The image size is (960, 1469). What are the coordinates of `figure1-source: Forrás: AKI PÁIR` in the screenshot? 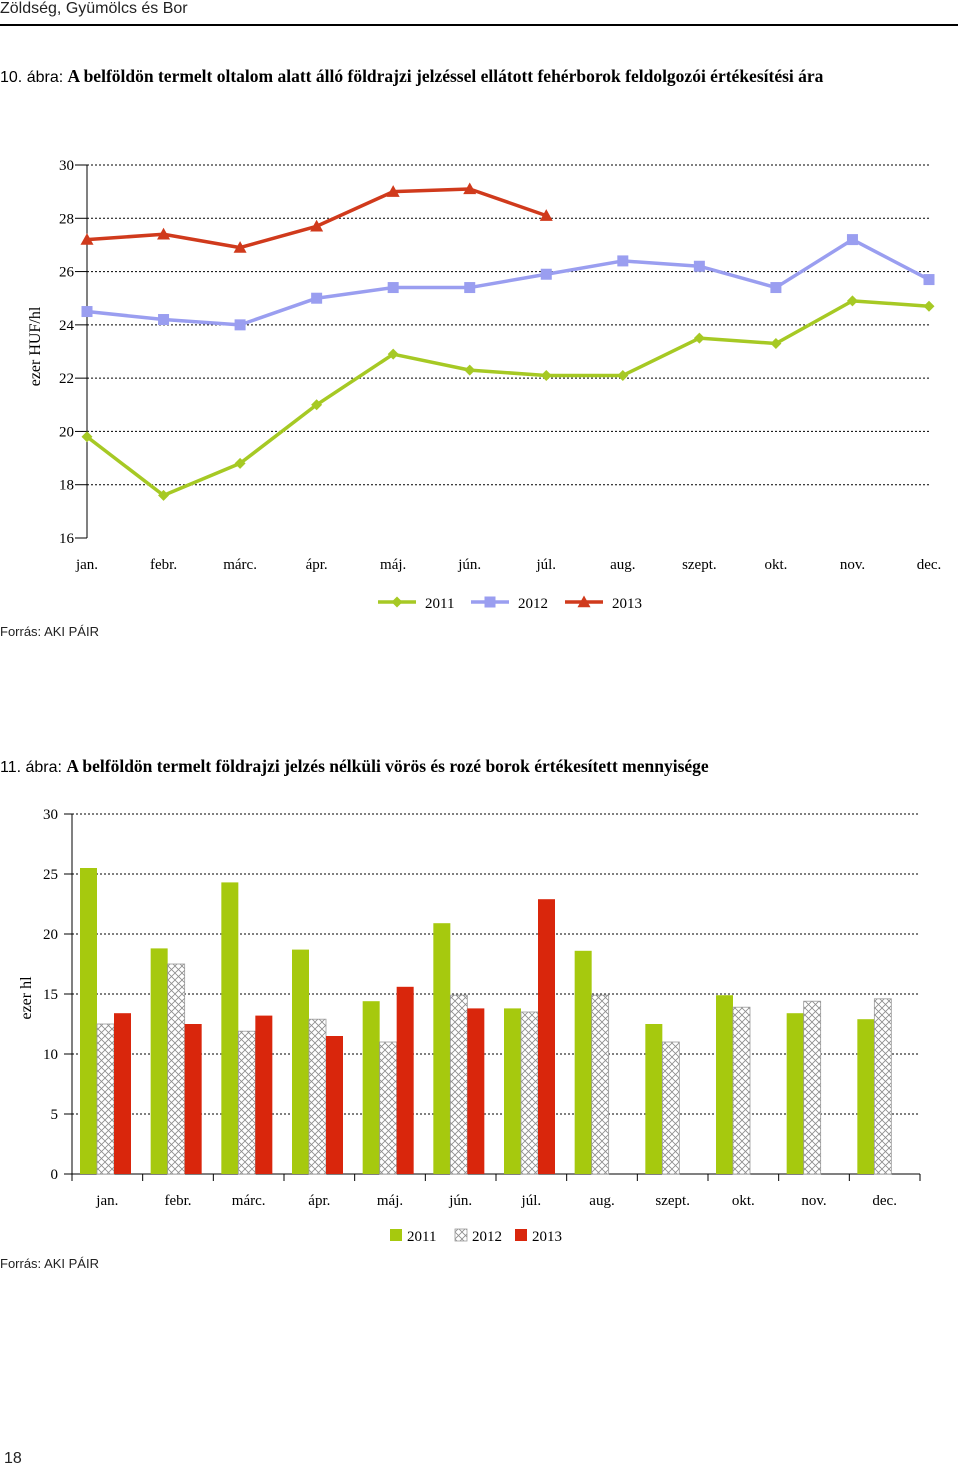 It's located at (49, 631).